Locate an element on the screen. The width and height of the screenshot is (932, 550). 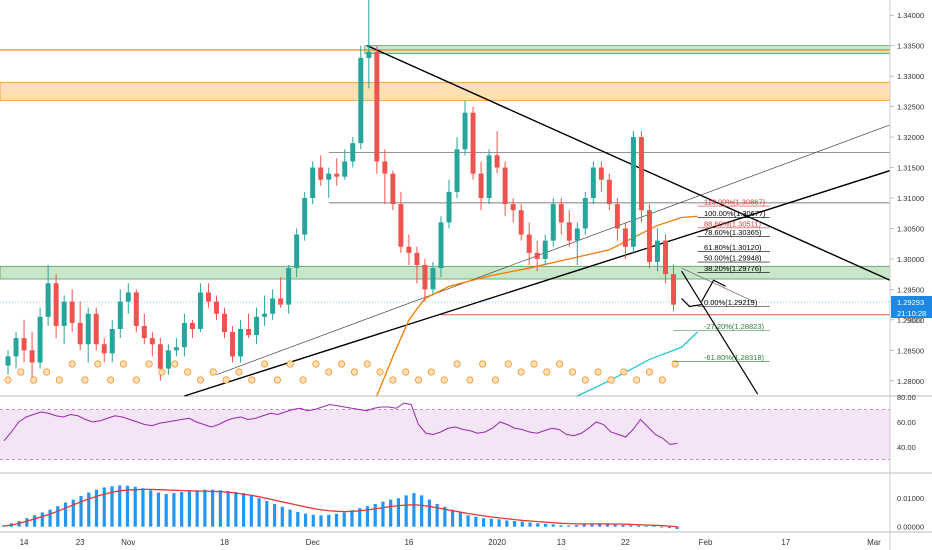
time-tick-label: 16 is located at coordinates (408, 542).